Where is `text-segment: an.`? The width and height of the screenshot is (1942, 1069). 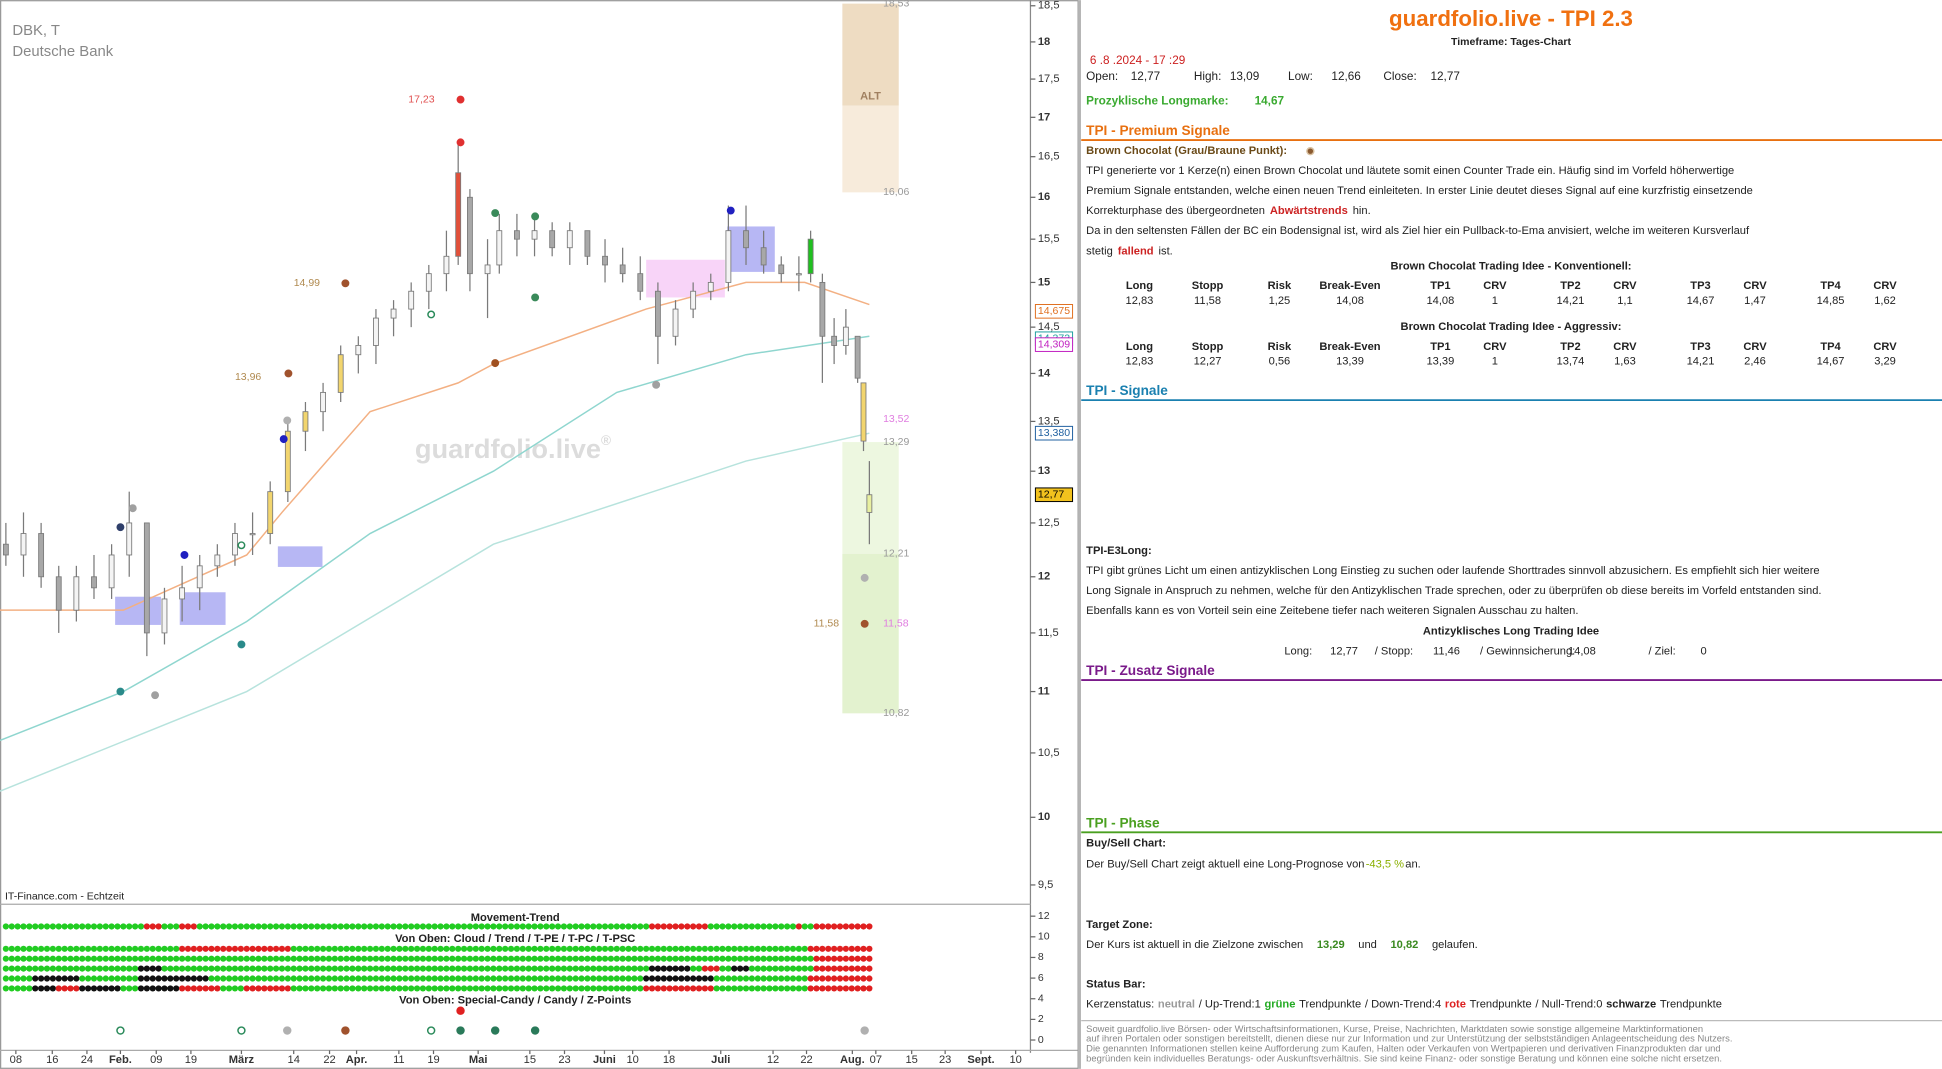
text-segment: an. is located at coordinates (1412, 865).